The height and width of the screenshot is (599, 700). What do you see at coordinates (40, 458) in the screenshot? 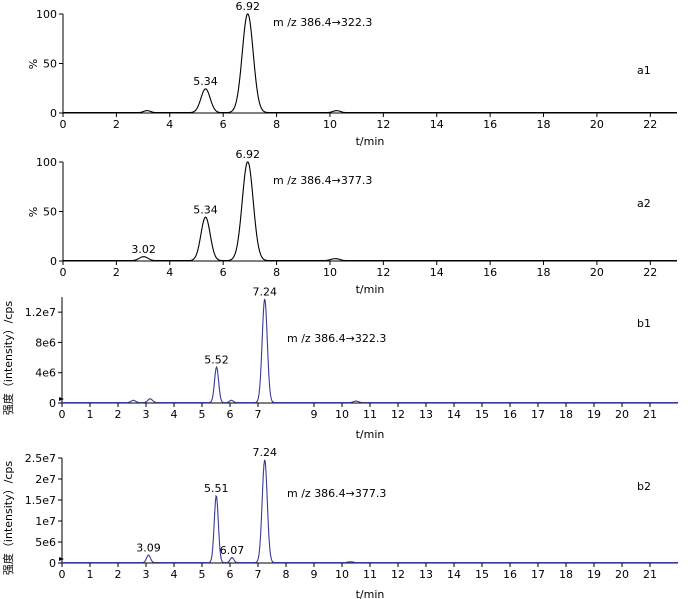
I see `y-tick-label: 2.5e7` at bounding box center [40, 458].